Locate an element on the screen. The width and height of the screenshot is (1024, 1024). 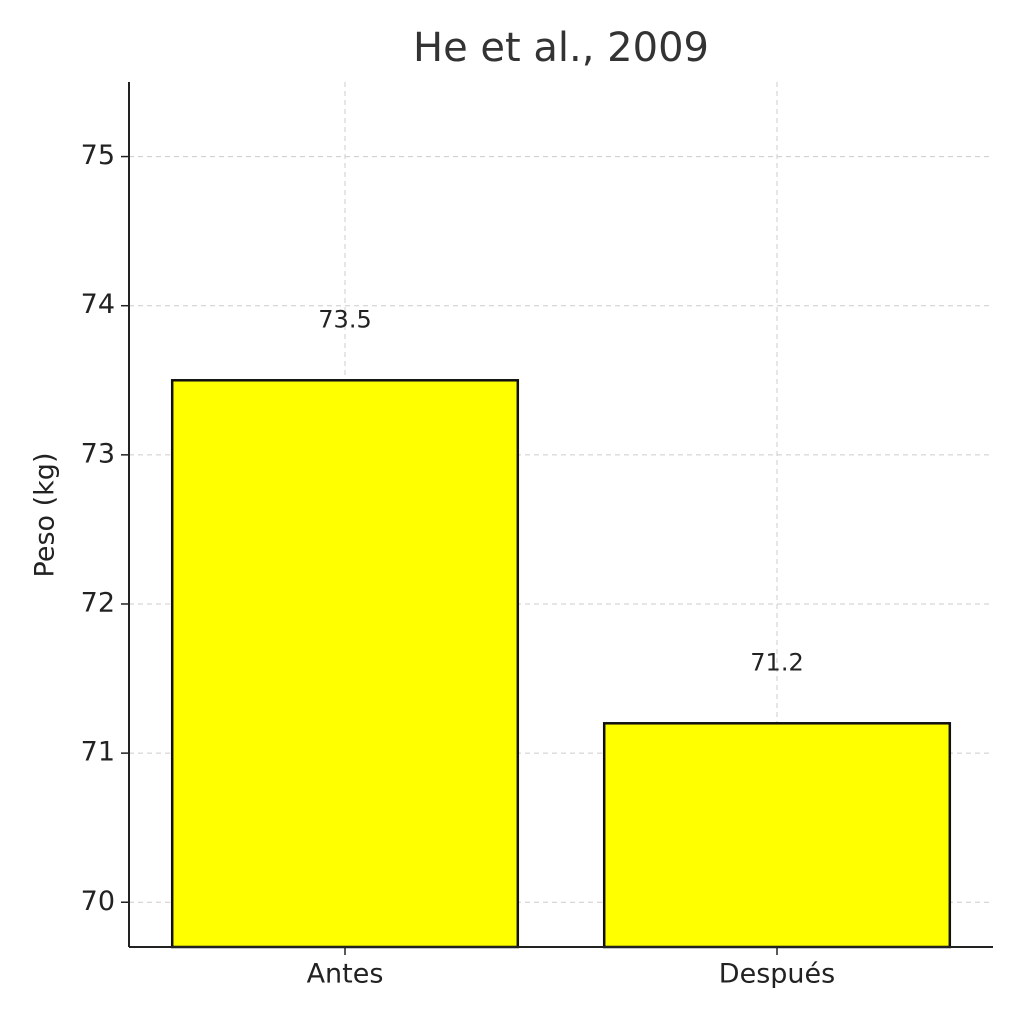
bar is located at coordinates (777, 835).